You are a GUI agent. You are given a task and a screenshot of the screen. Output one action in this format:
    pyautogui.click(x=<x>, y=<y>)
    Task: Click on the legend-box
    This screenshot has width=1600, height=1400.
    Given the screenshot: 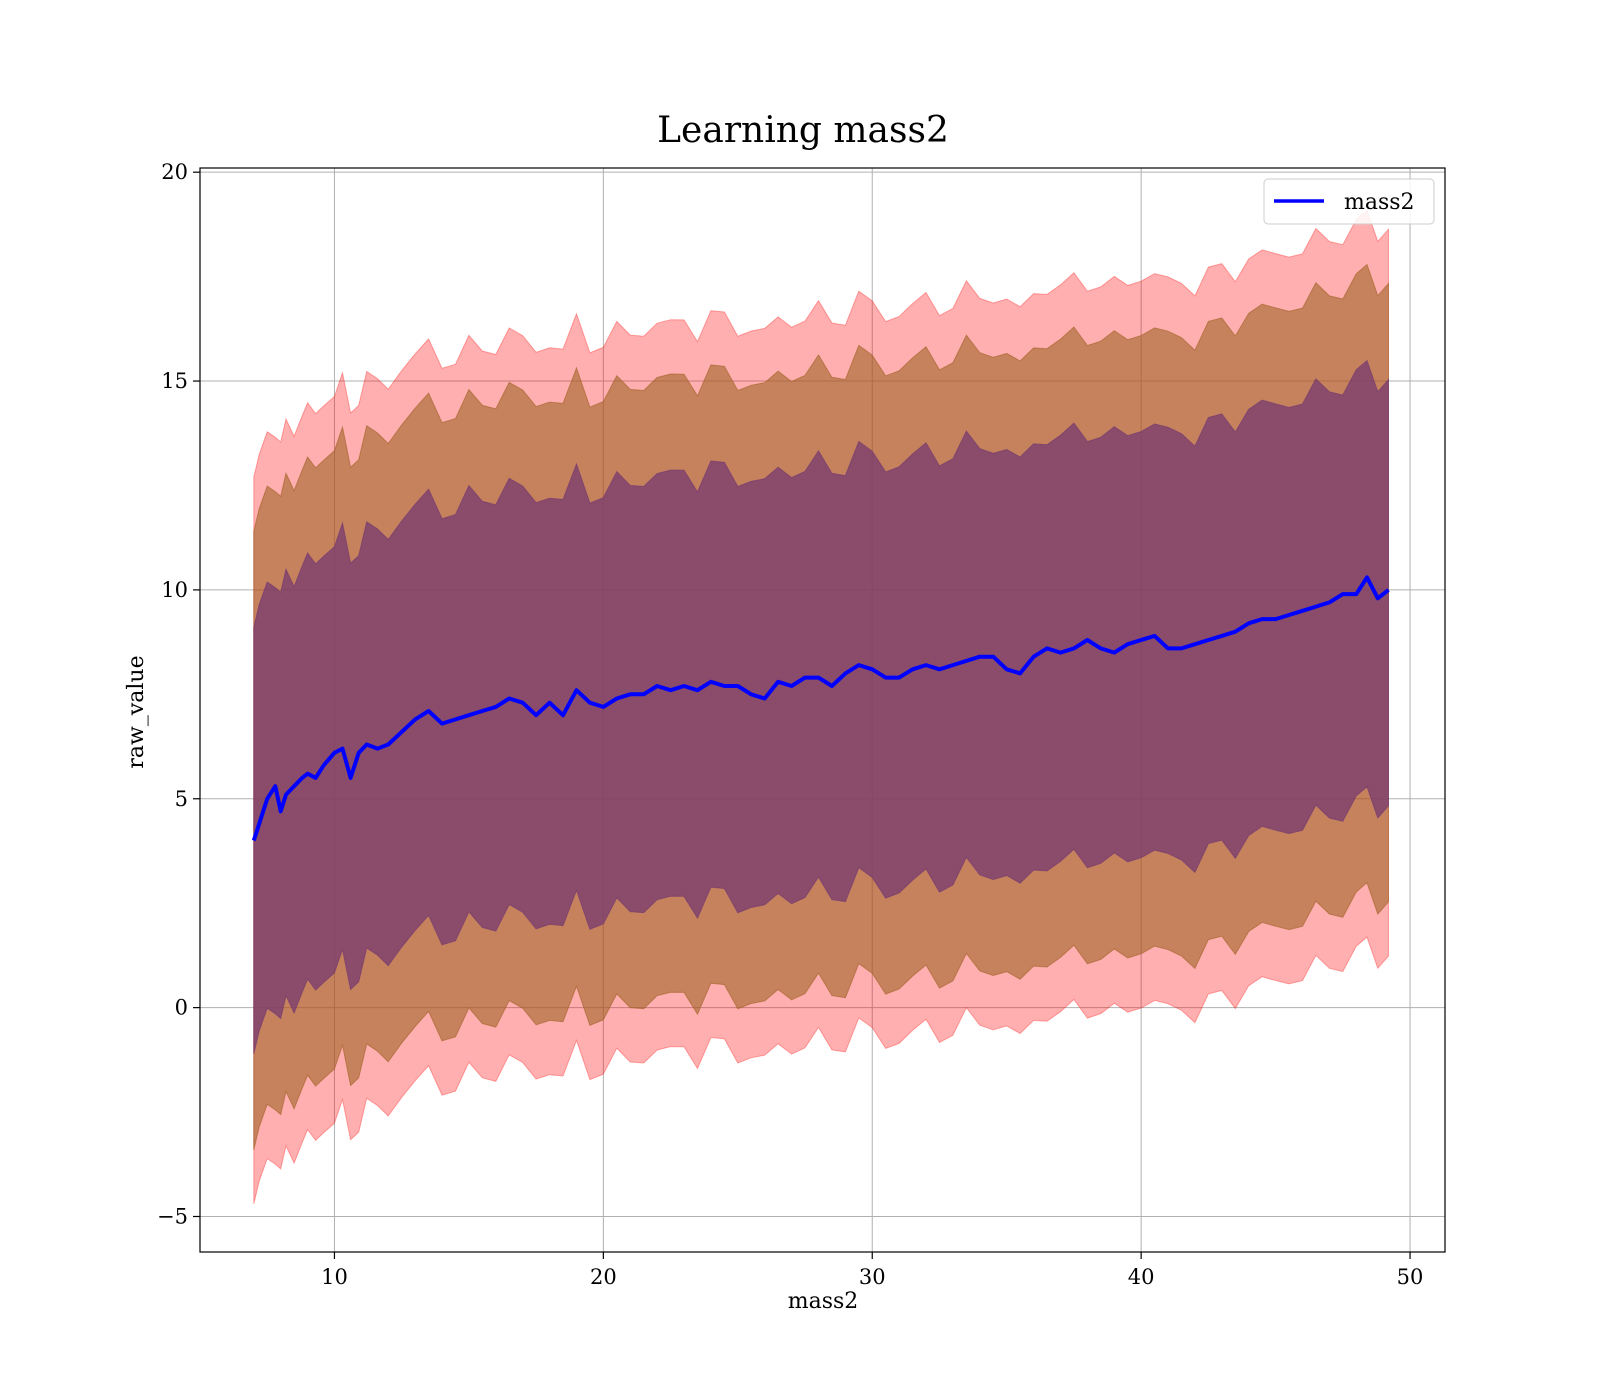 What is the action you would take?
    pyautogui.click(x=1349, y=201)
    